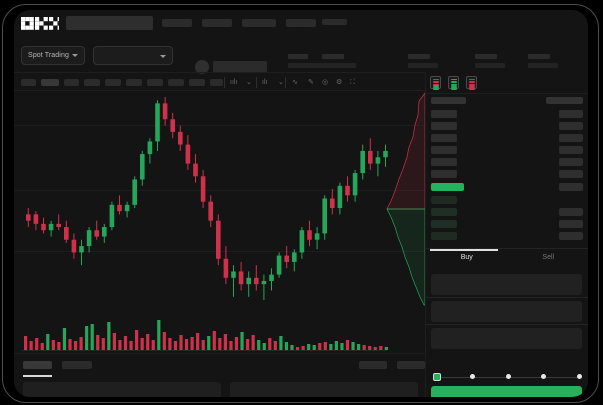  I want to click on orderbook-row-4-amount, so click(571, 150).